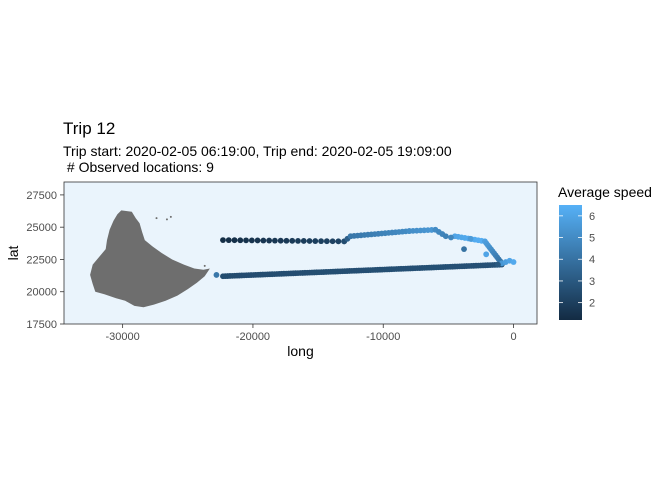 This screenshot has height=480, width=672. I want to click on x-tick-label: -10000, so click(383, 337).